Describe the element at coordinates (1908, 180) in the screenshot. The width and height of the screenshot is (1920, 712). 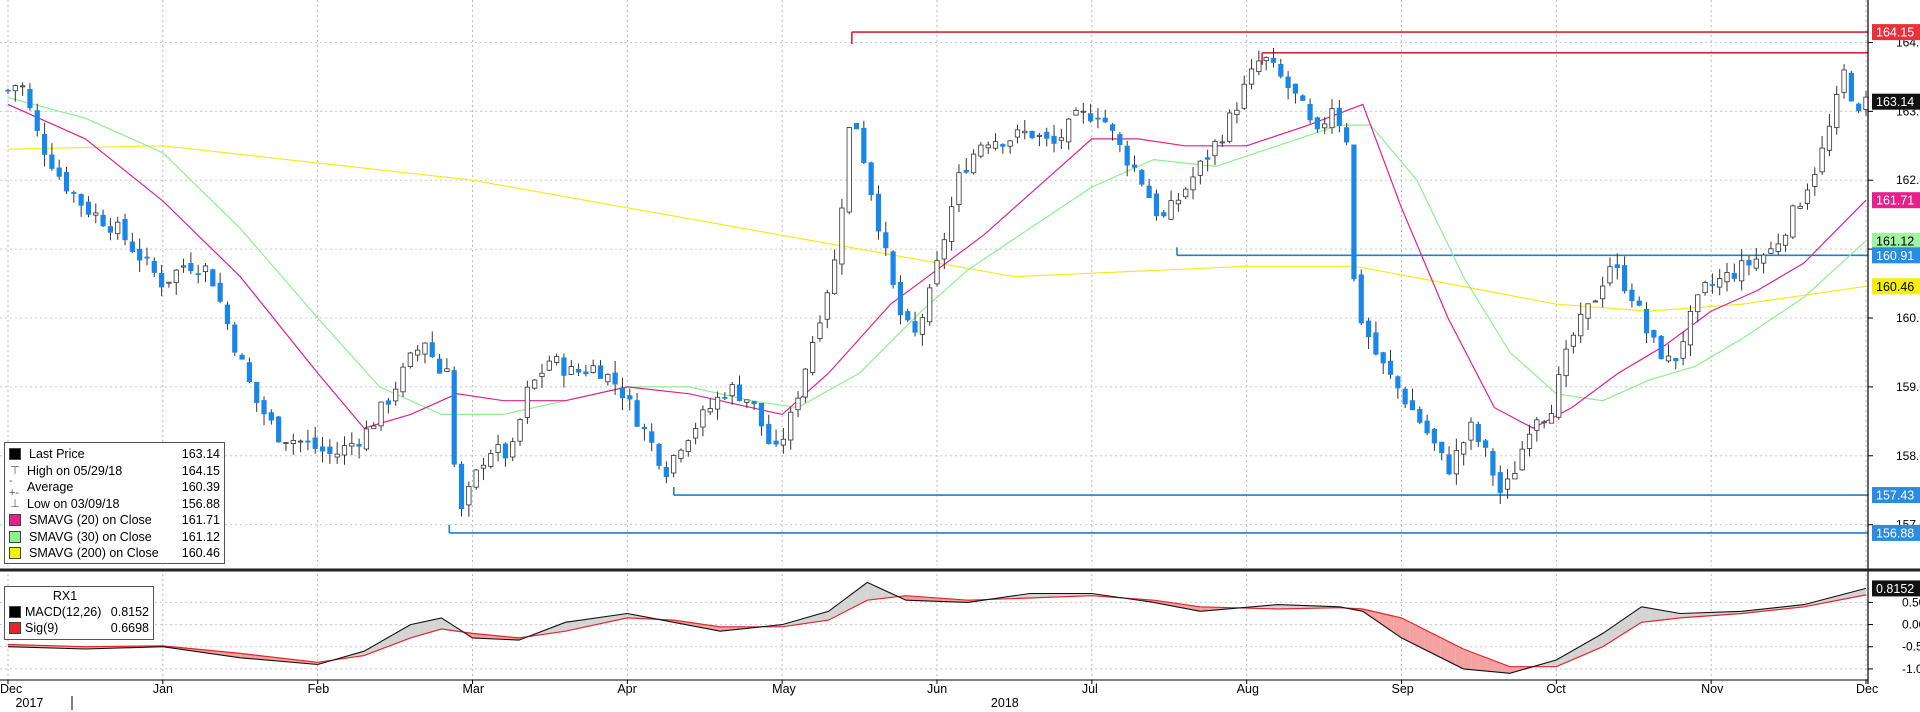
I see `y-tick-label: 162.00` at that location.